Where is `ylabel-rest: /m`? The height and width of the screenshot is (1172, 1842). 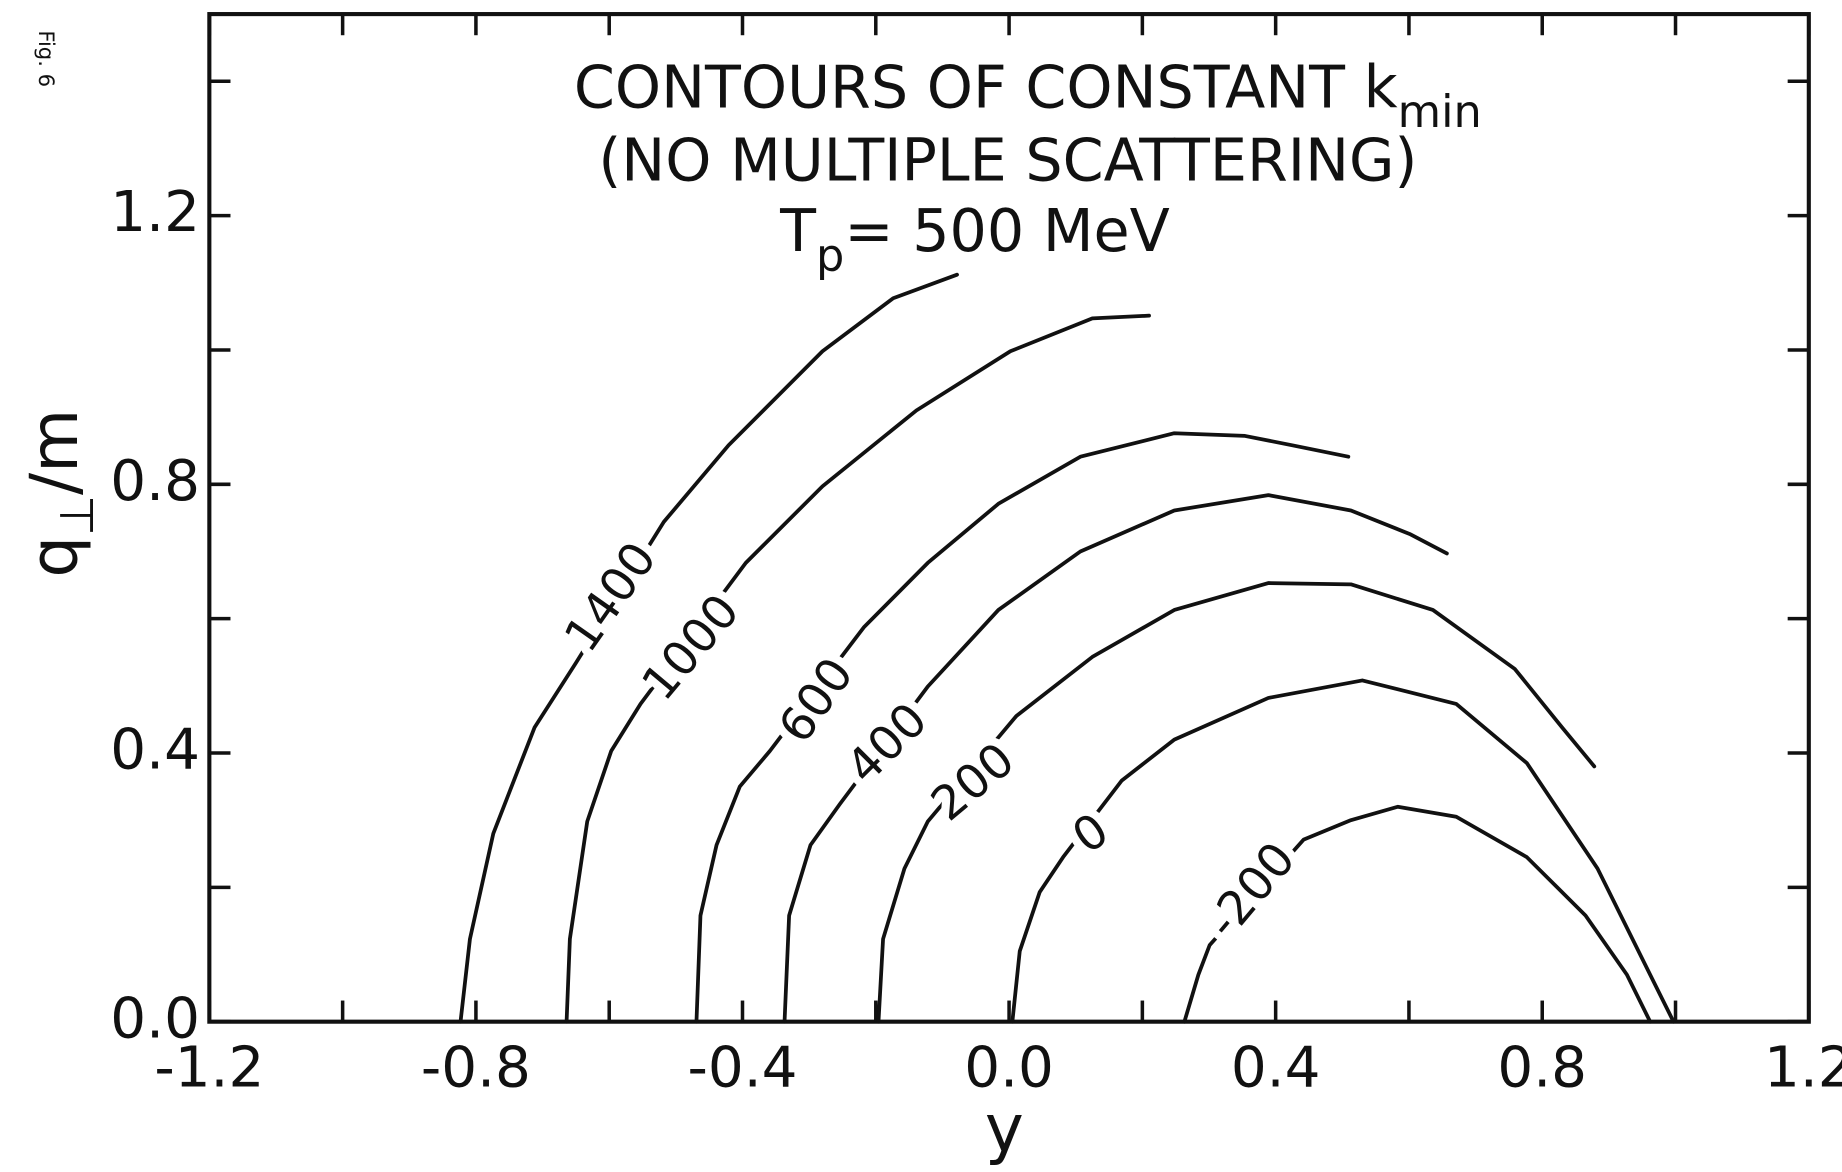
ylabel-rest: /m is located at coordinates (54, 452).